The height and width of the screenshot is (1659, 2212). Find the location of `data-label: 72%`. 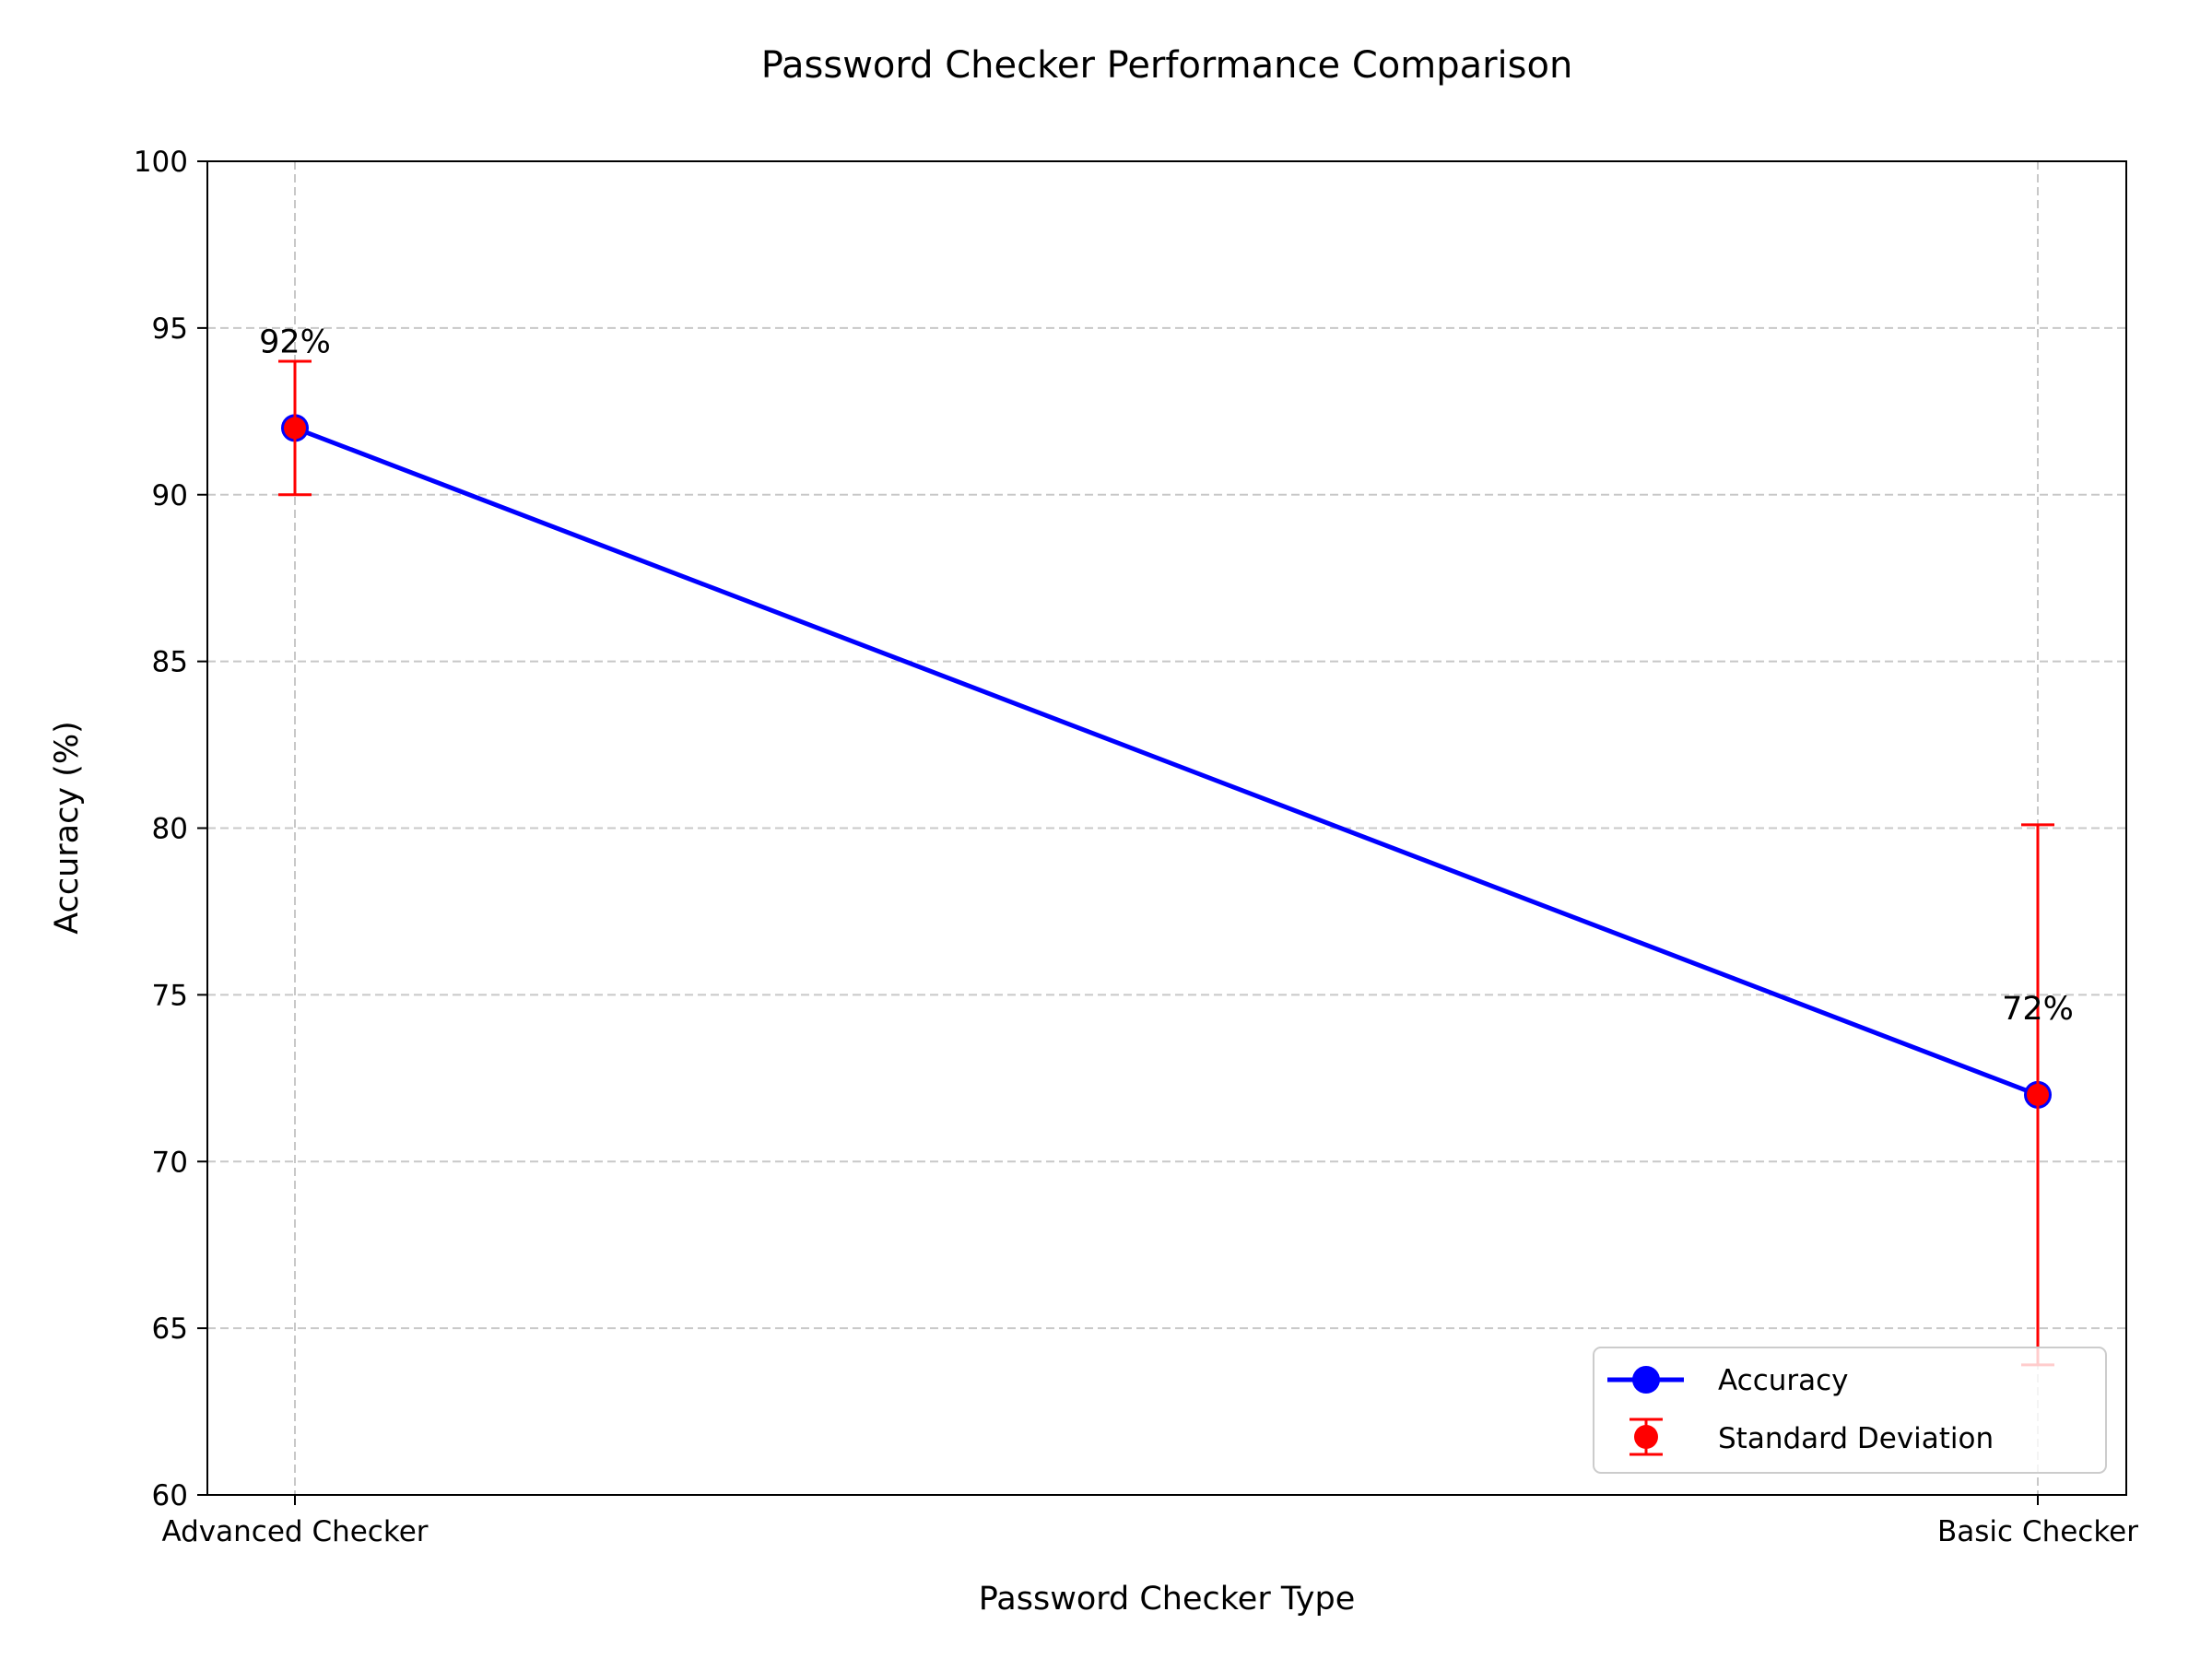

data-label: 72% is located at coordinates (2038, 1009).